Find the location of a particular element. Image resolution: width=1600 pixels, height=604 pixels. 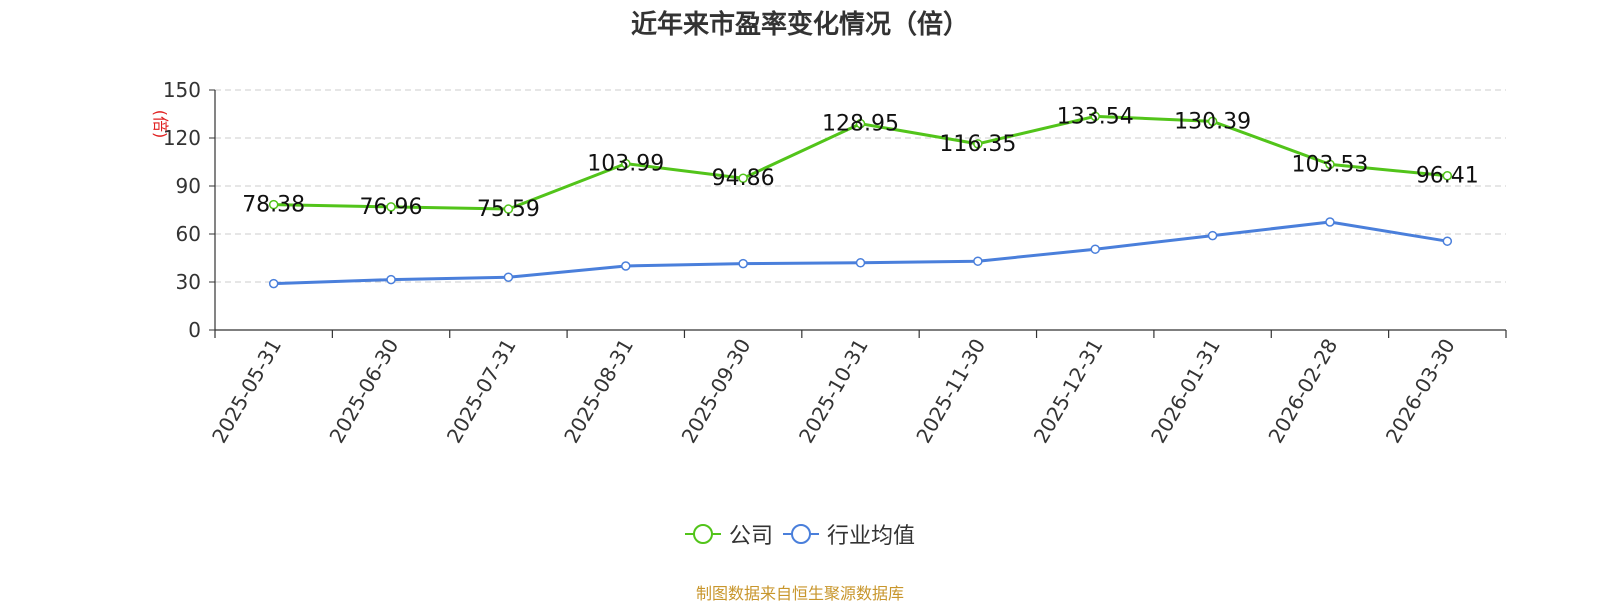

legend-label: 行业均值 is located at coordinates (871, 536).